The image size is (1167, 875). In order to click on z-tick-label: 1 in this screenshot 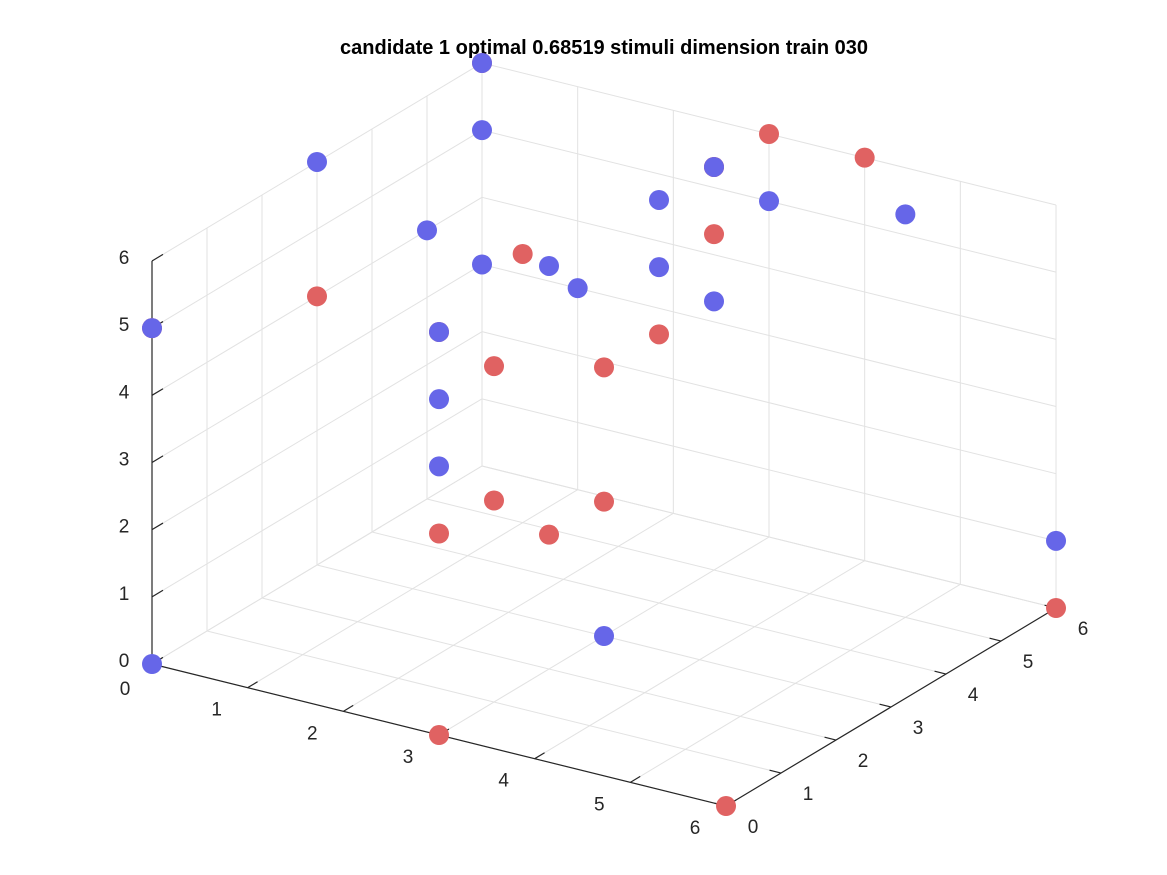, I will do `click(124, 594)`.